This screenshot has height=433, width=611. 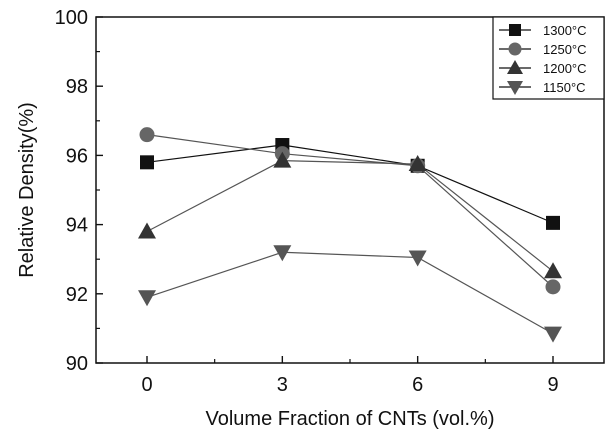 I want to click on legend-item: 1250°C, so click(x=543, y=49).